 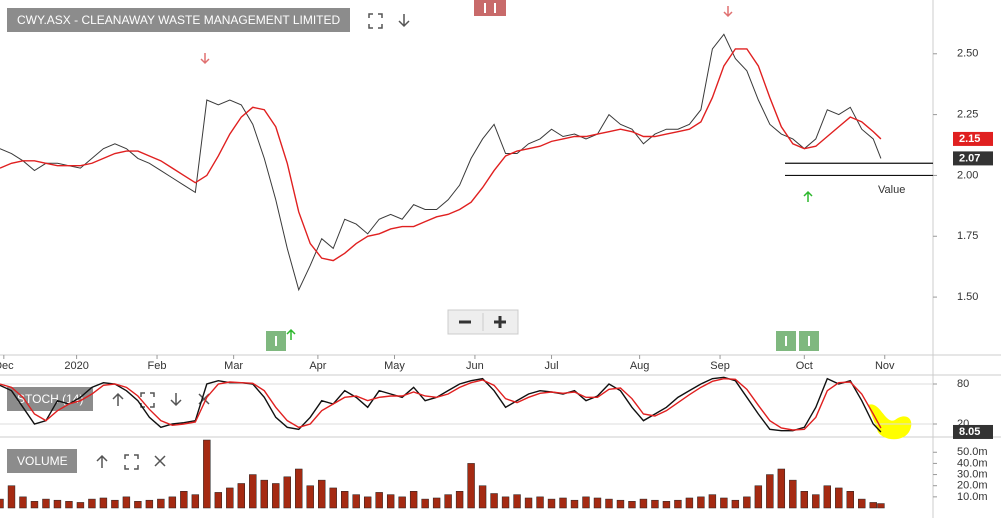 What do you see at coordinates (972, 452) in the screenshot?
I see `y-tick-label: 50.0m` at bounding box center [972, 452].